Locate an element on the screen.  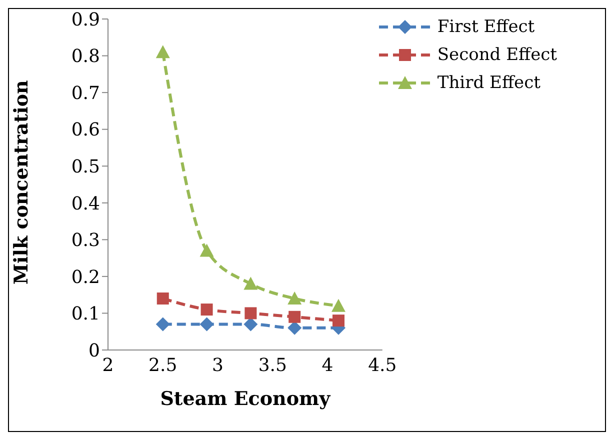
x-tick-label: 4.5 is located at coordinates (382, 365).